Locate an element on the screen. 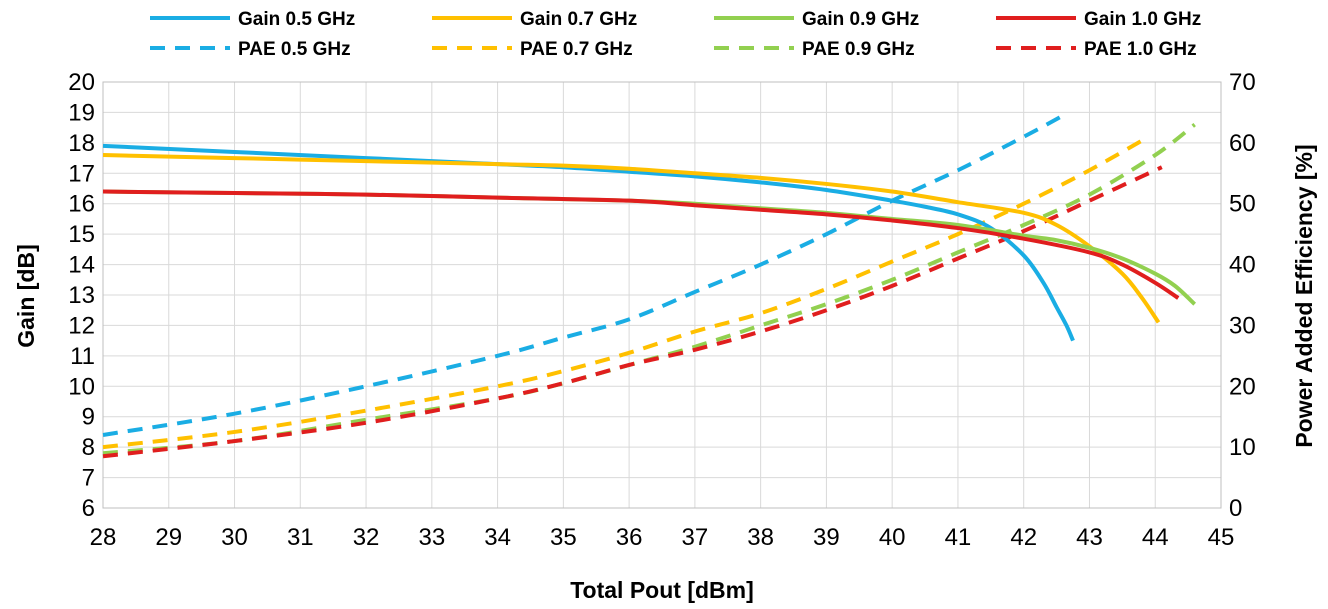  y-right-tick-label: 60 is located at coordinates (1242, 143).